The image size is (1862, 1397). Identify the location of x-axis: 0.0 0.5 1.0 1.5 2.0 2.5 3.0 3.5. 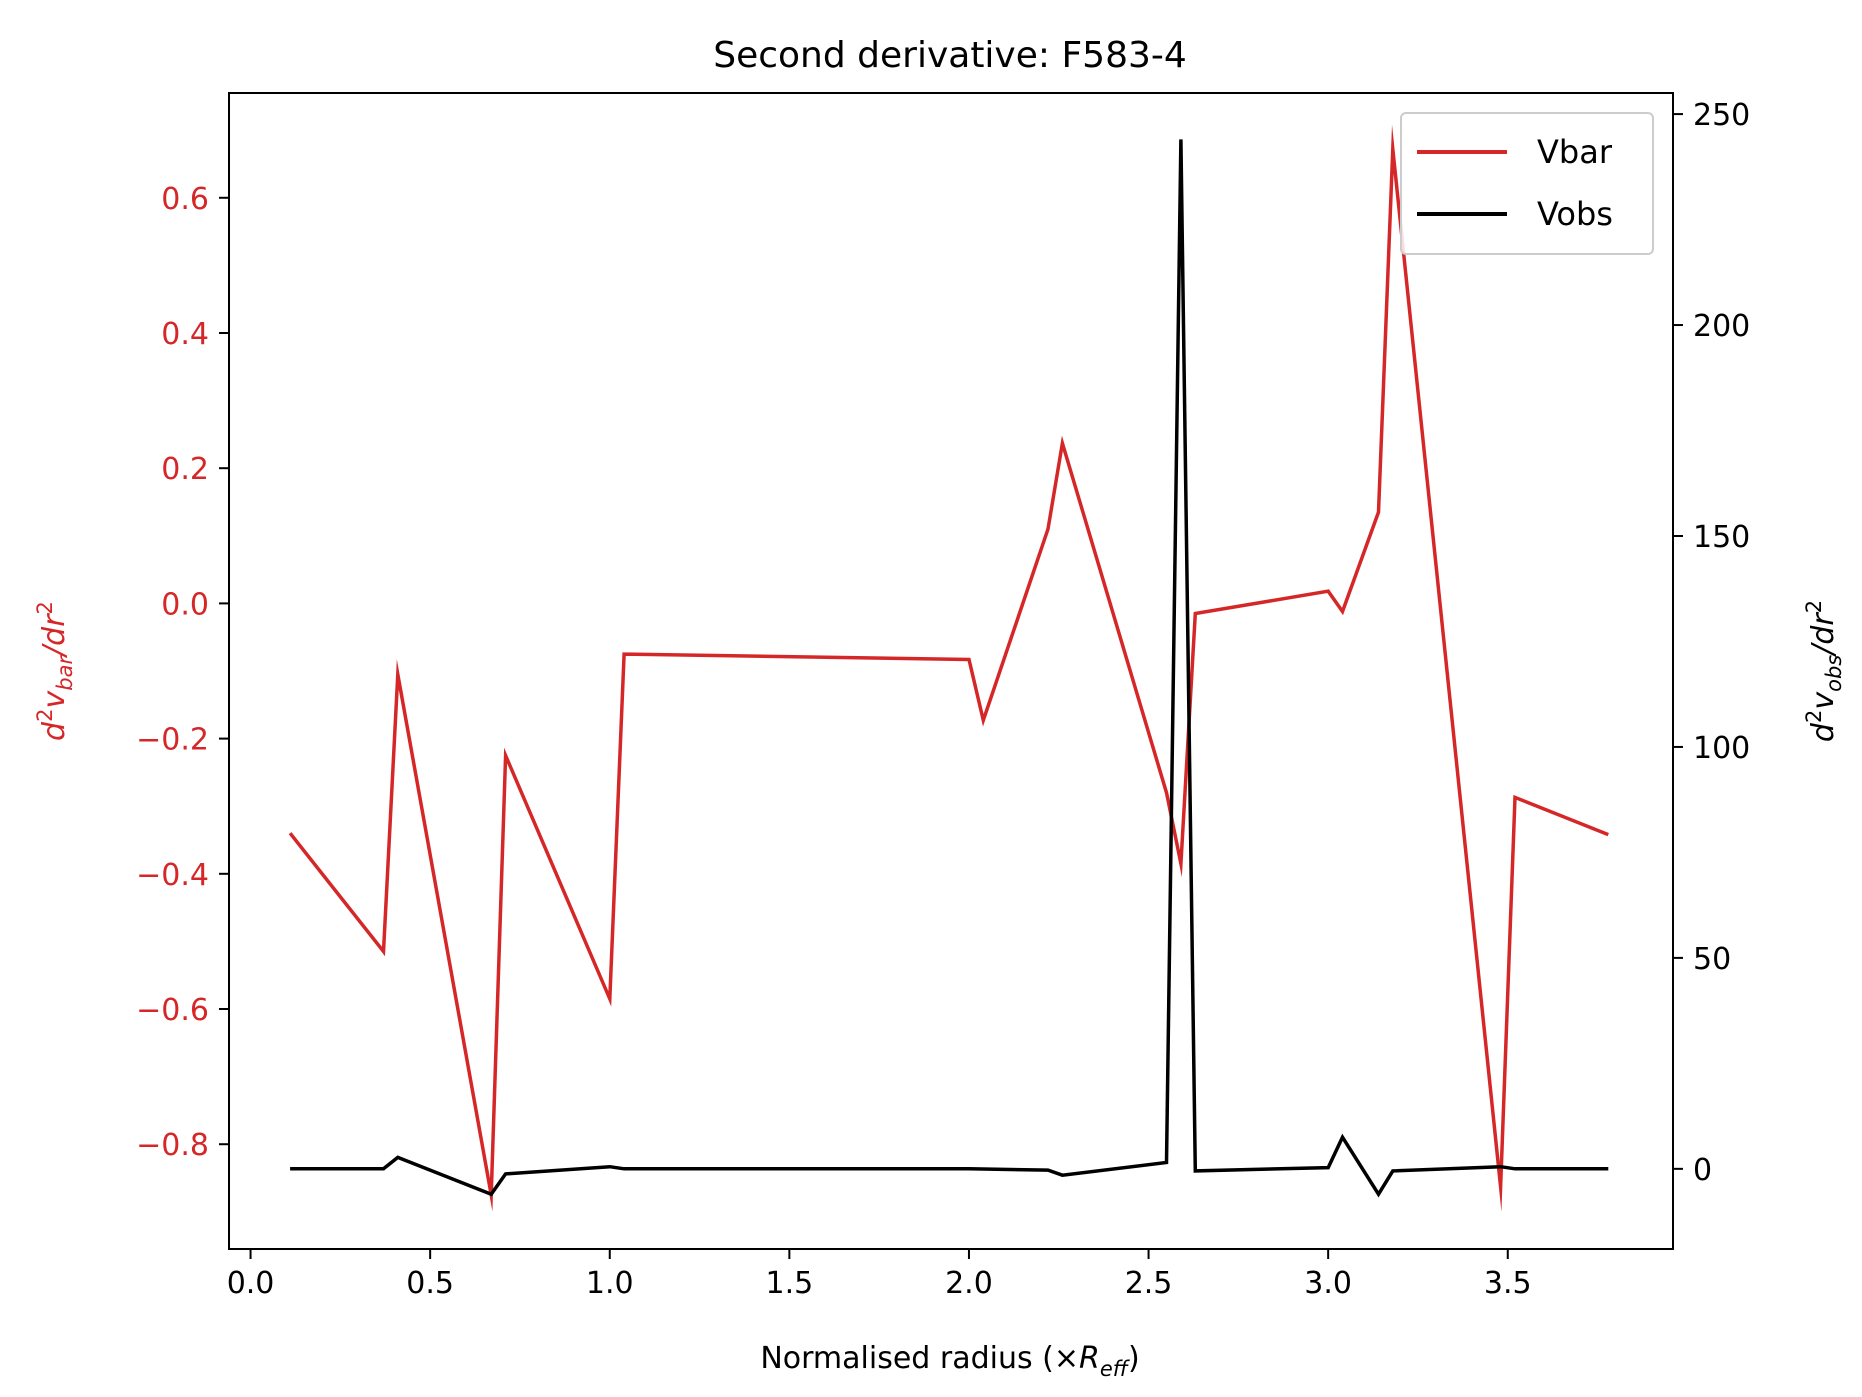
(879, 1275).